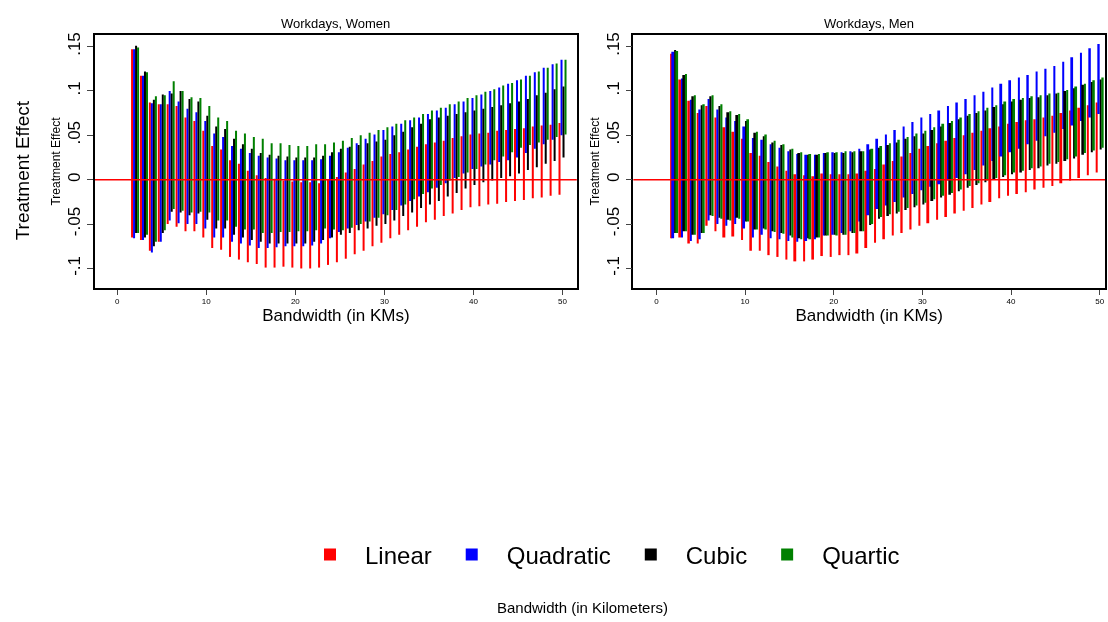  What do you see at coordinates (869, 23) in the screenshot?
I see `chart-title: Workdays, Men` at bounding box center [869, 23].